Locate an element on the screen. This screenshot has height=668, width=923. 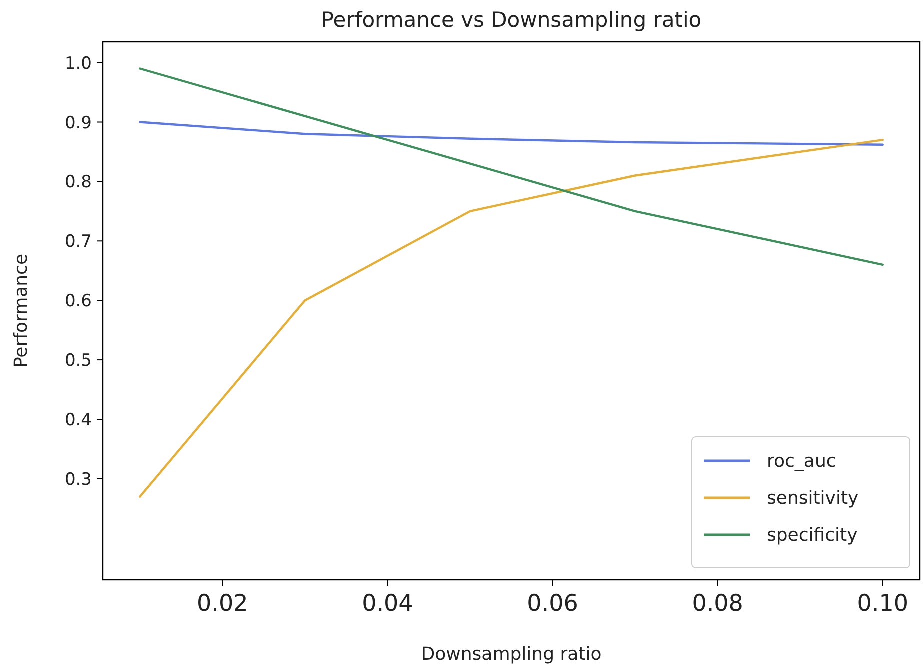
y-tick-label: 0.8 is located at coordinates (78, 182).